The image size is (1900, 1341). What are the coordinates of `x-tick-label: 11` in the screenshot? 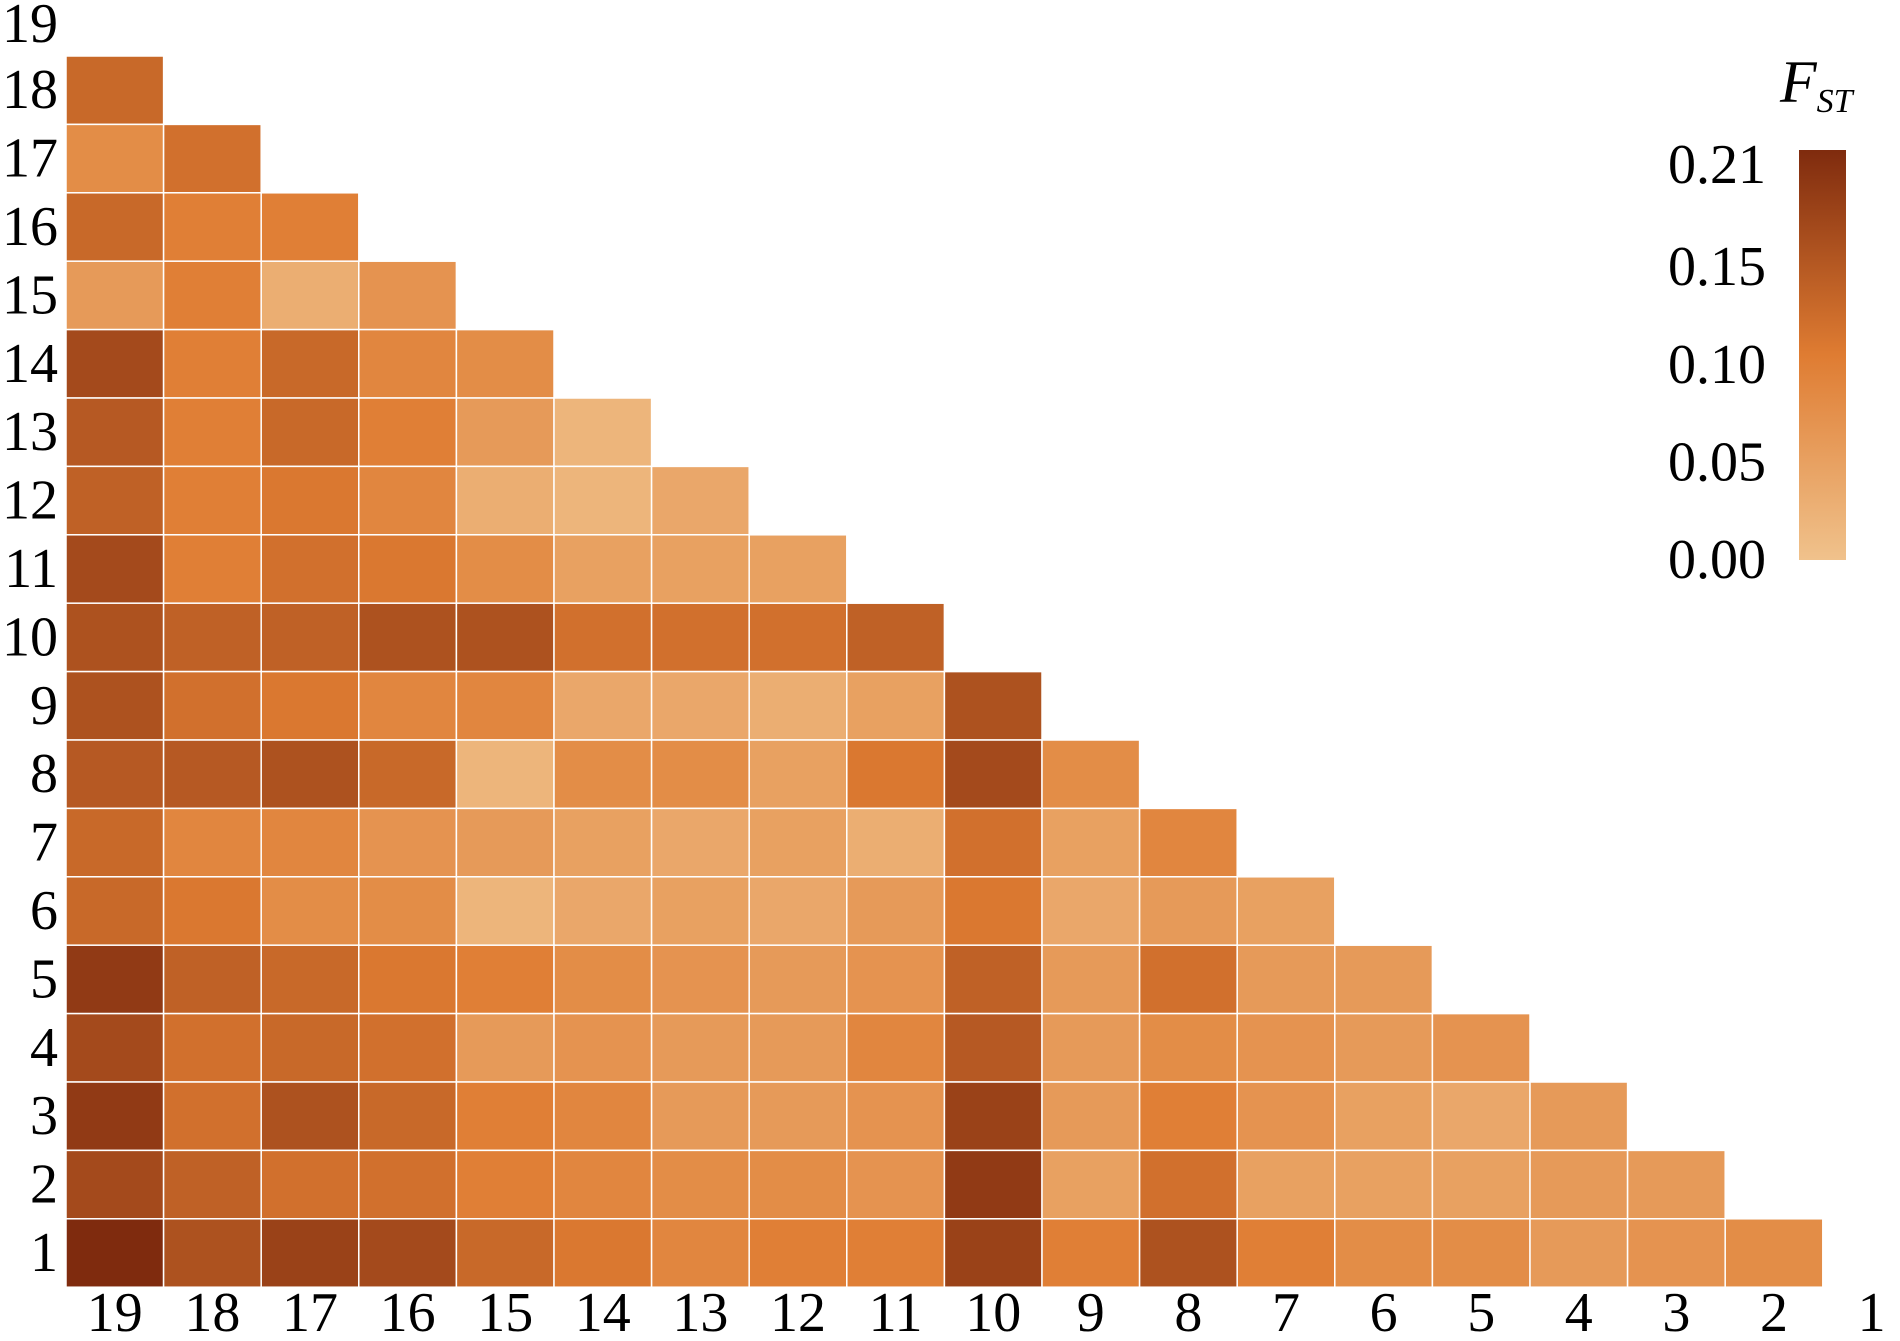 It's located at (896, 1311).